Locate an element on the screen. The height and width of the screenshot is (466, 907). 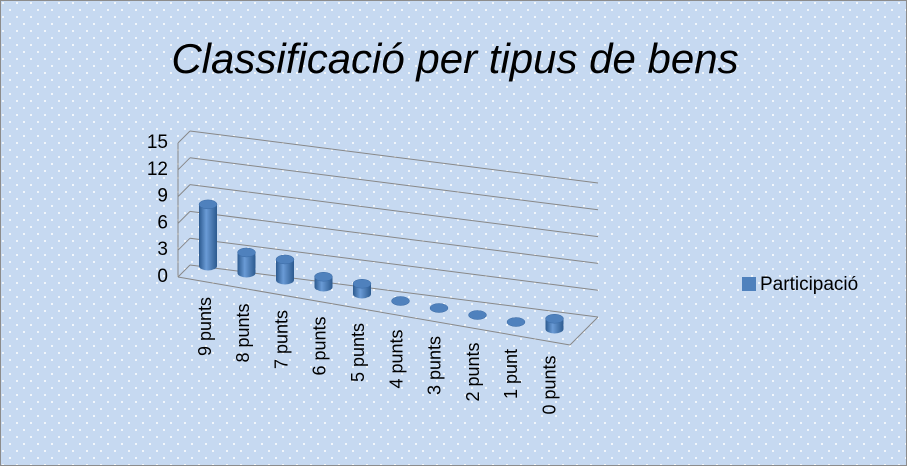
x-tick-label: 6 punts is located at coordinates (320, 346).